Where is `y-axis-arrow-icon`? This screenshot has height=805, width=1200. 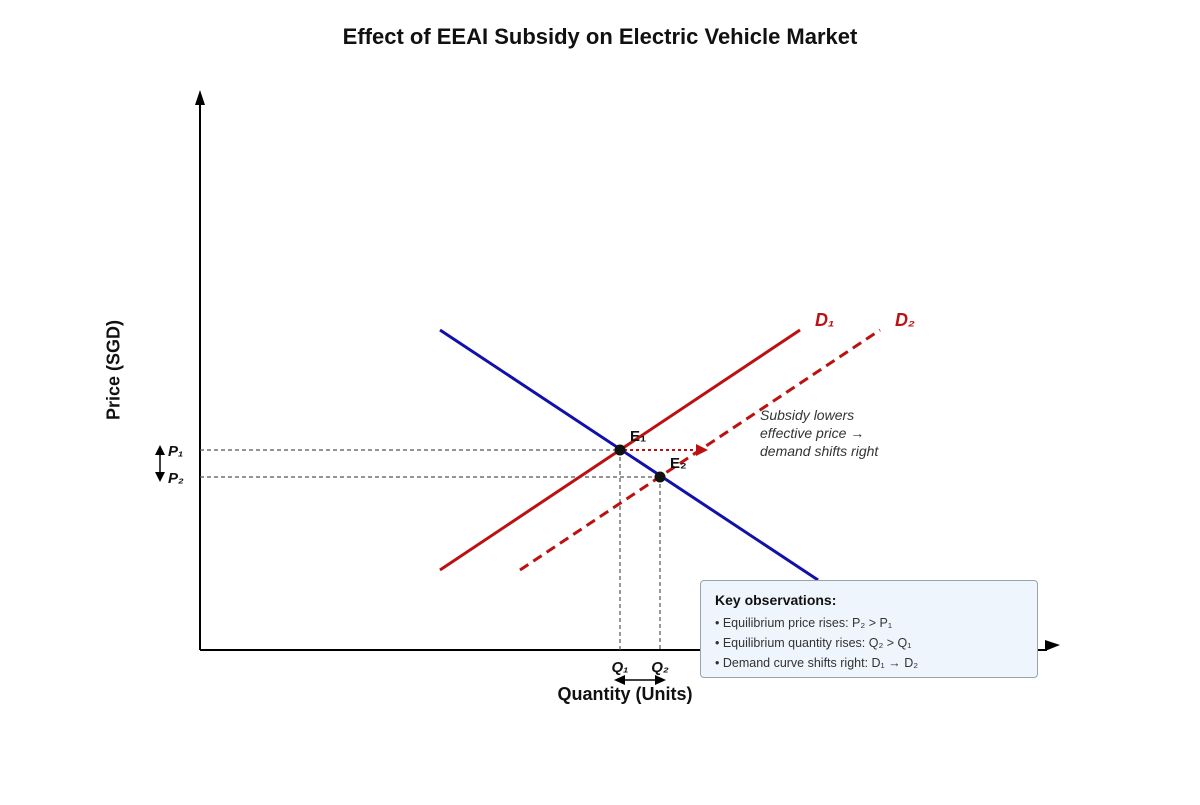 y-axis-arrow-icon is located at coordinates (200, 97).